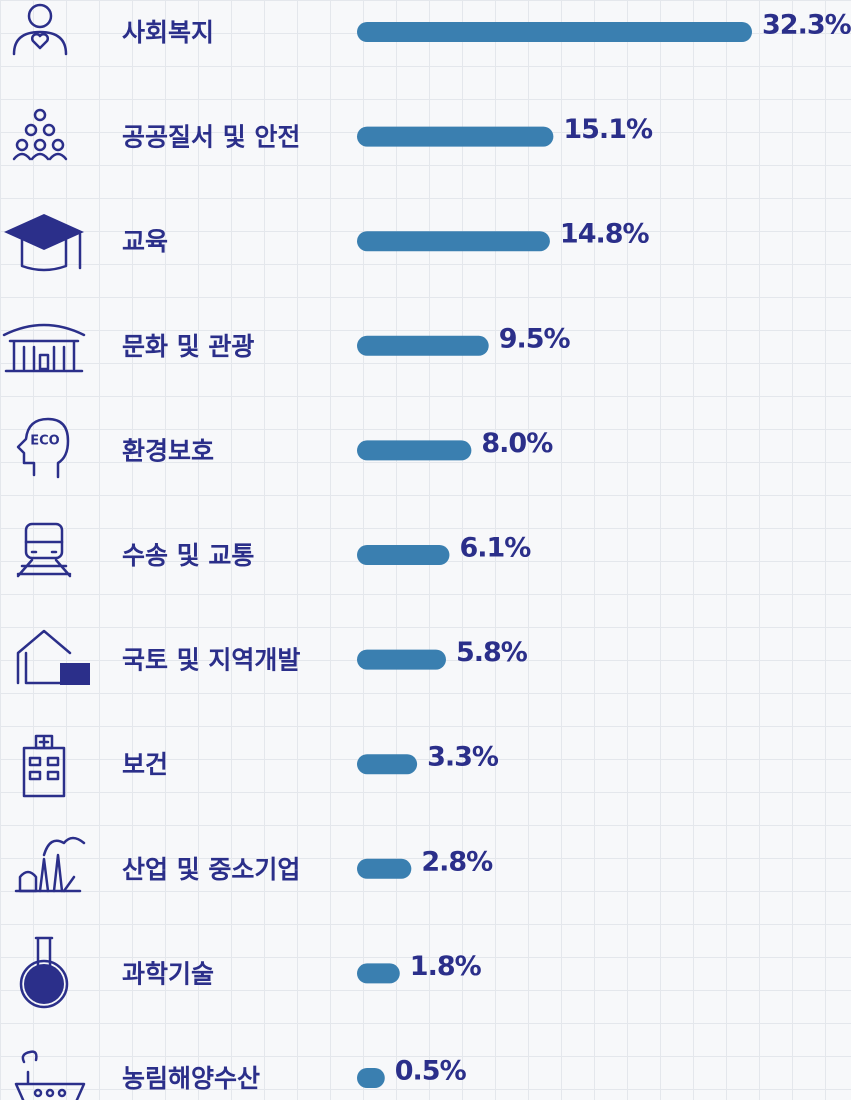 The width and height of the screenshot is (851, 1100). I want to click on icon-welfare, so click(40, 29).